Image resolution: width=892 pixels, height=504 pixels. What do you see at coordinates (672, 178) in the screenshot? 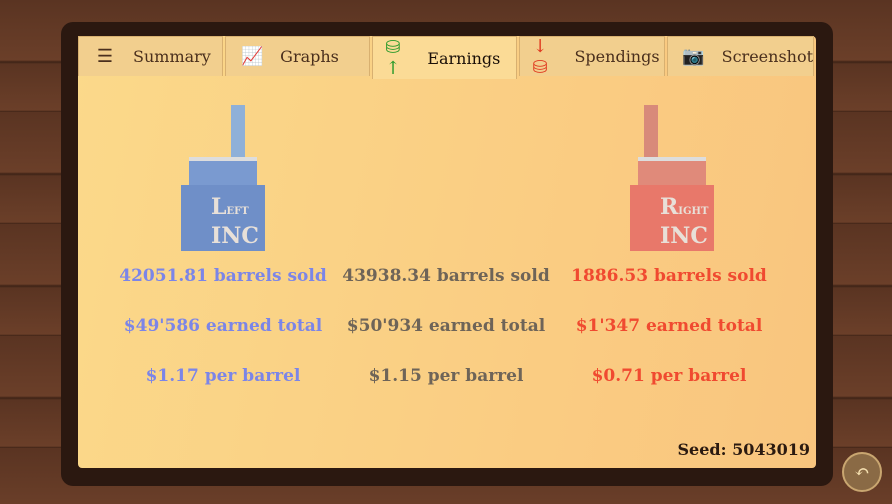
I see `right-inc-building: RIGHT INC` at bounding box center [672, 178].